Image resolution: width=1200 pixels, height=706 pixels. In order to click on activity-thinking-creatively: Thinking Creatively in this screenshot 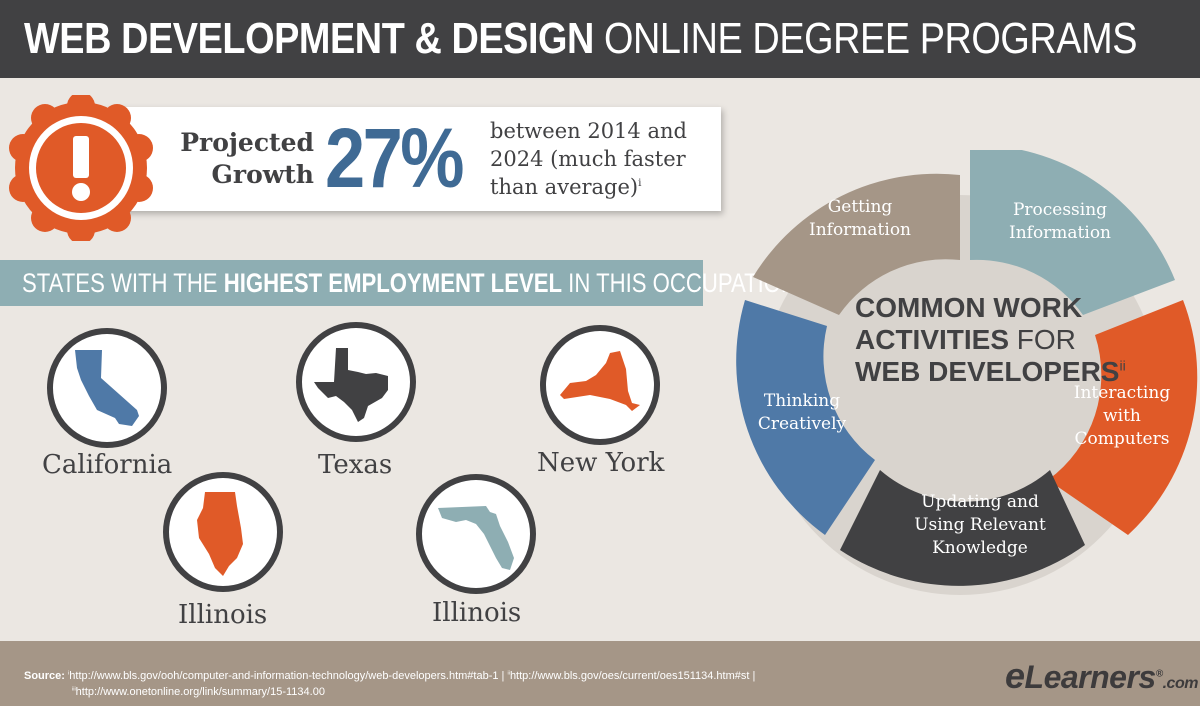, I will do `click(802, 412)`.